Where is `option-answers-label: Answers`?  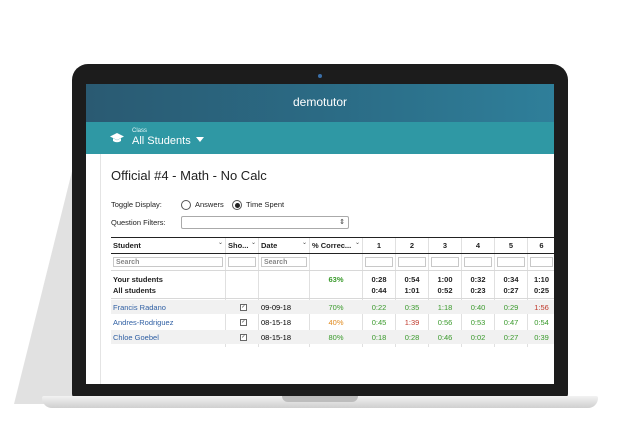 option-answers-label: Answers is located at coordinates (209, 204).